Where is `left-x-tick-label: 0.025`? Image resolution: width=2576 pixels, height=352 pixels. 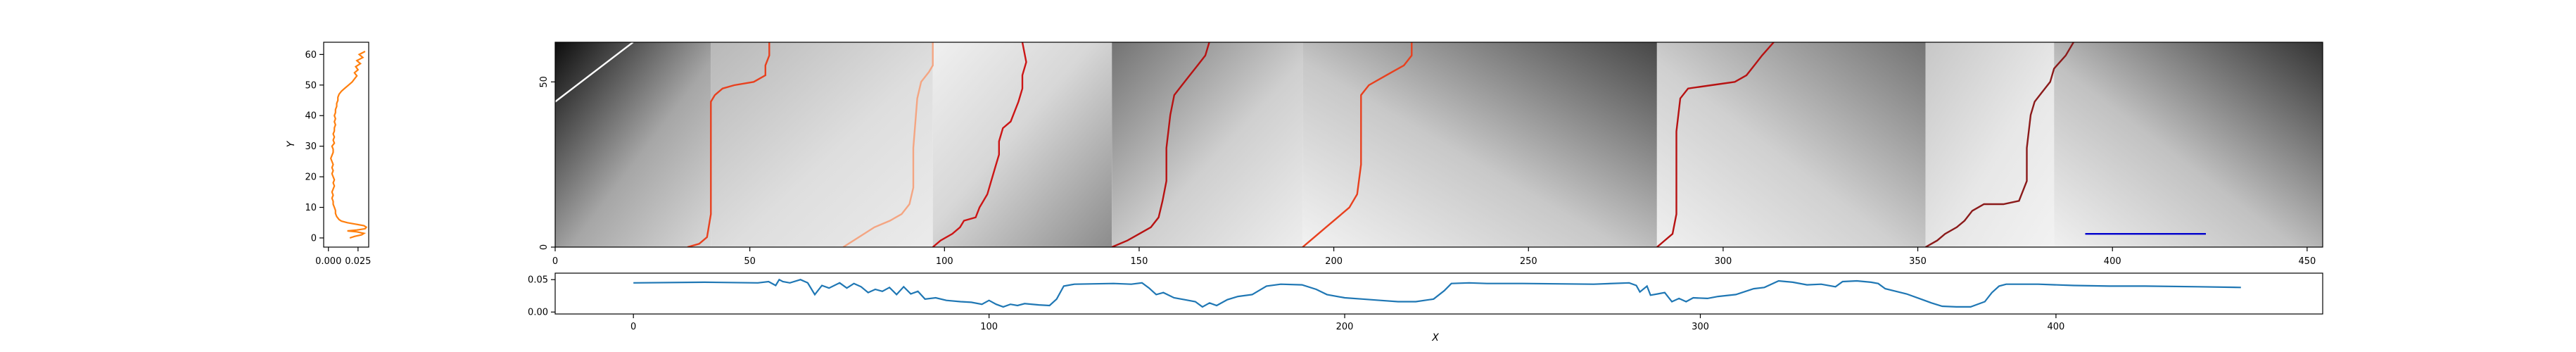
left-x-tick-label: 0.025 is located at coordinates (358, 261).